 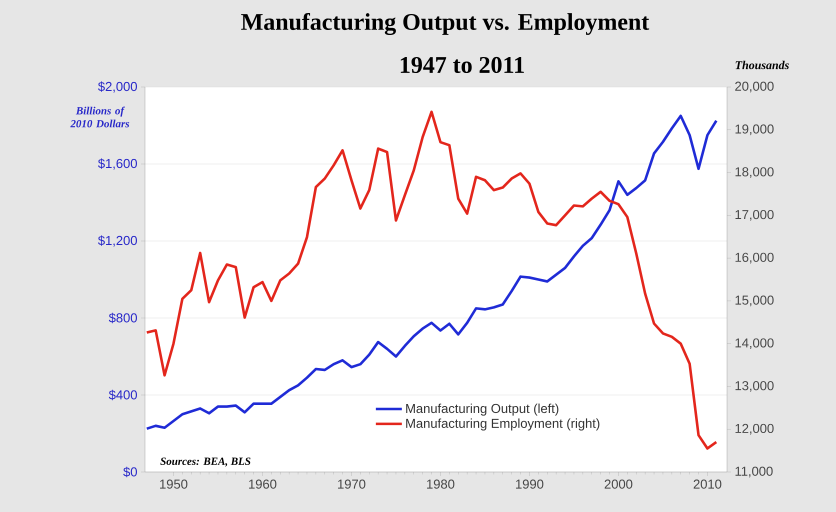 What do you see at coordinates (762, 65) in the screenshot?
I see `y2-axis-title: Thousands` at bounding box center [762, 65].